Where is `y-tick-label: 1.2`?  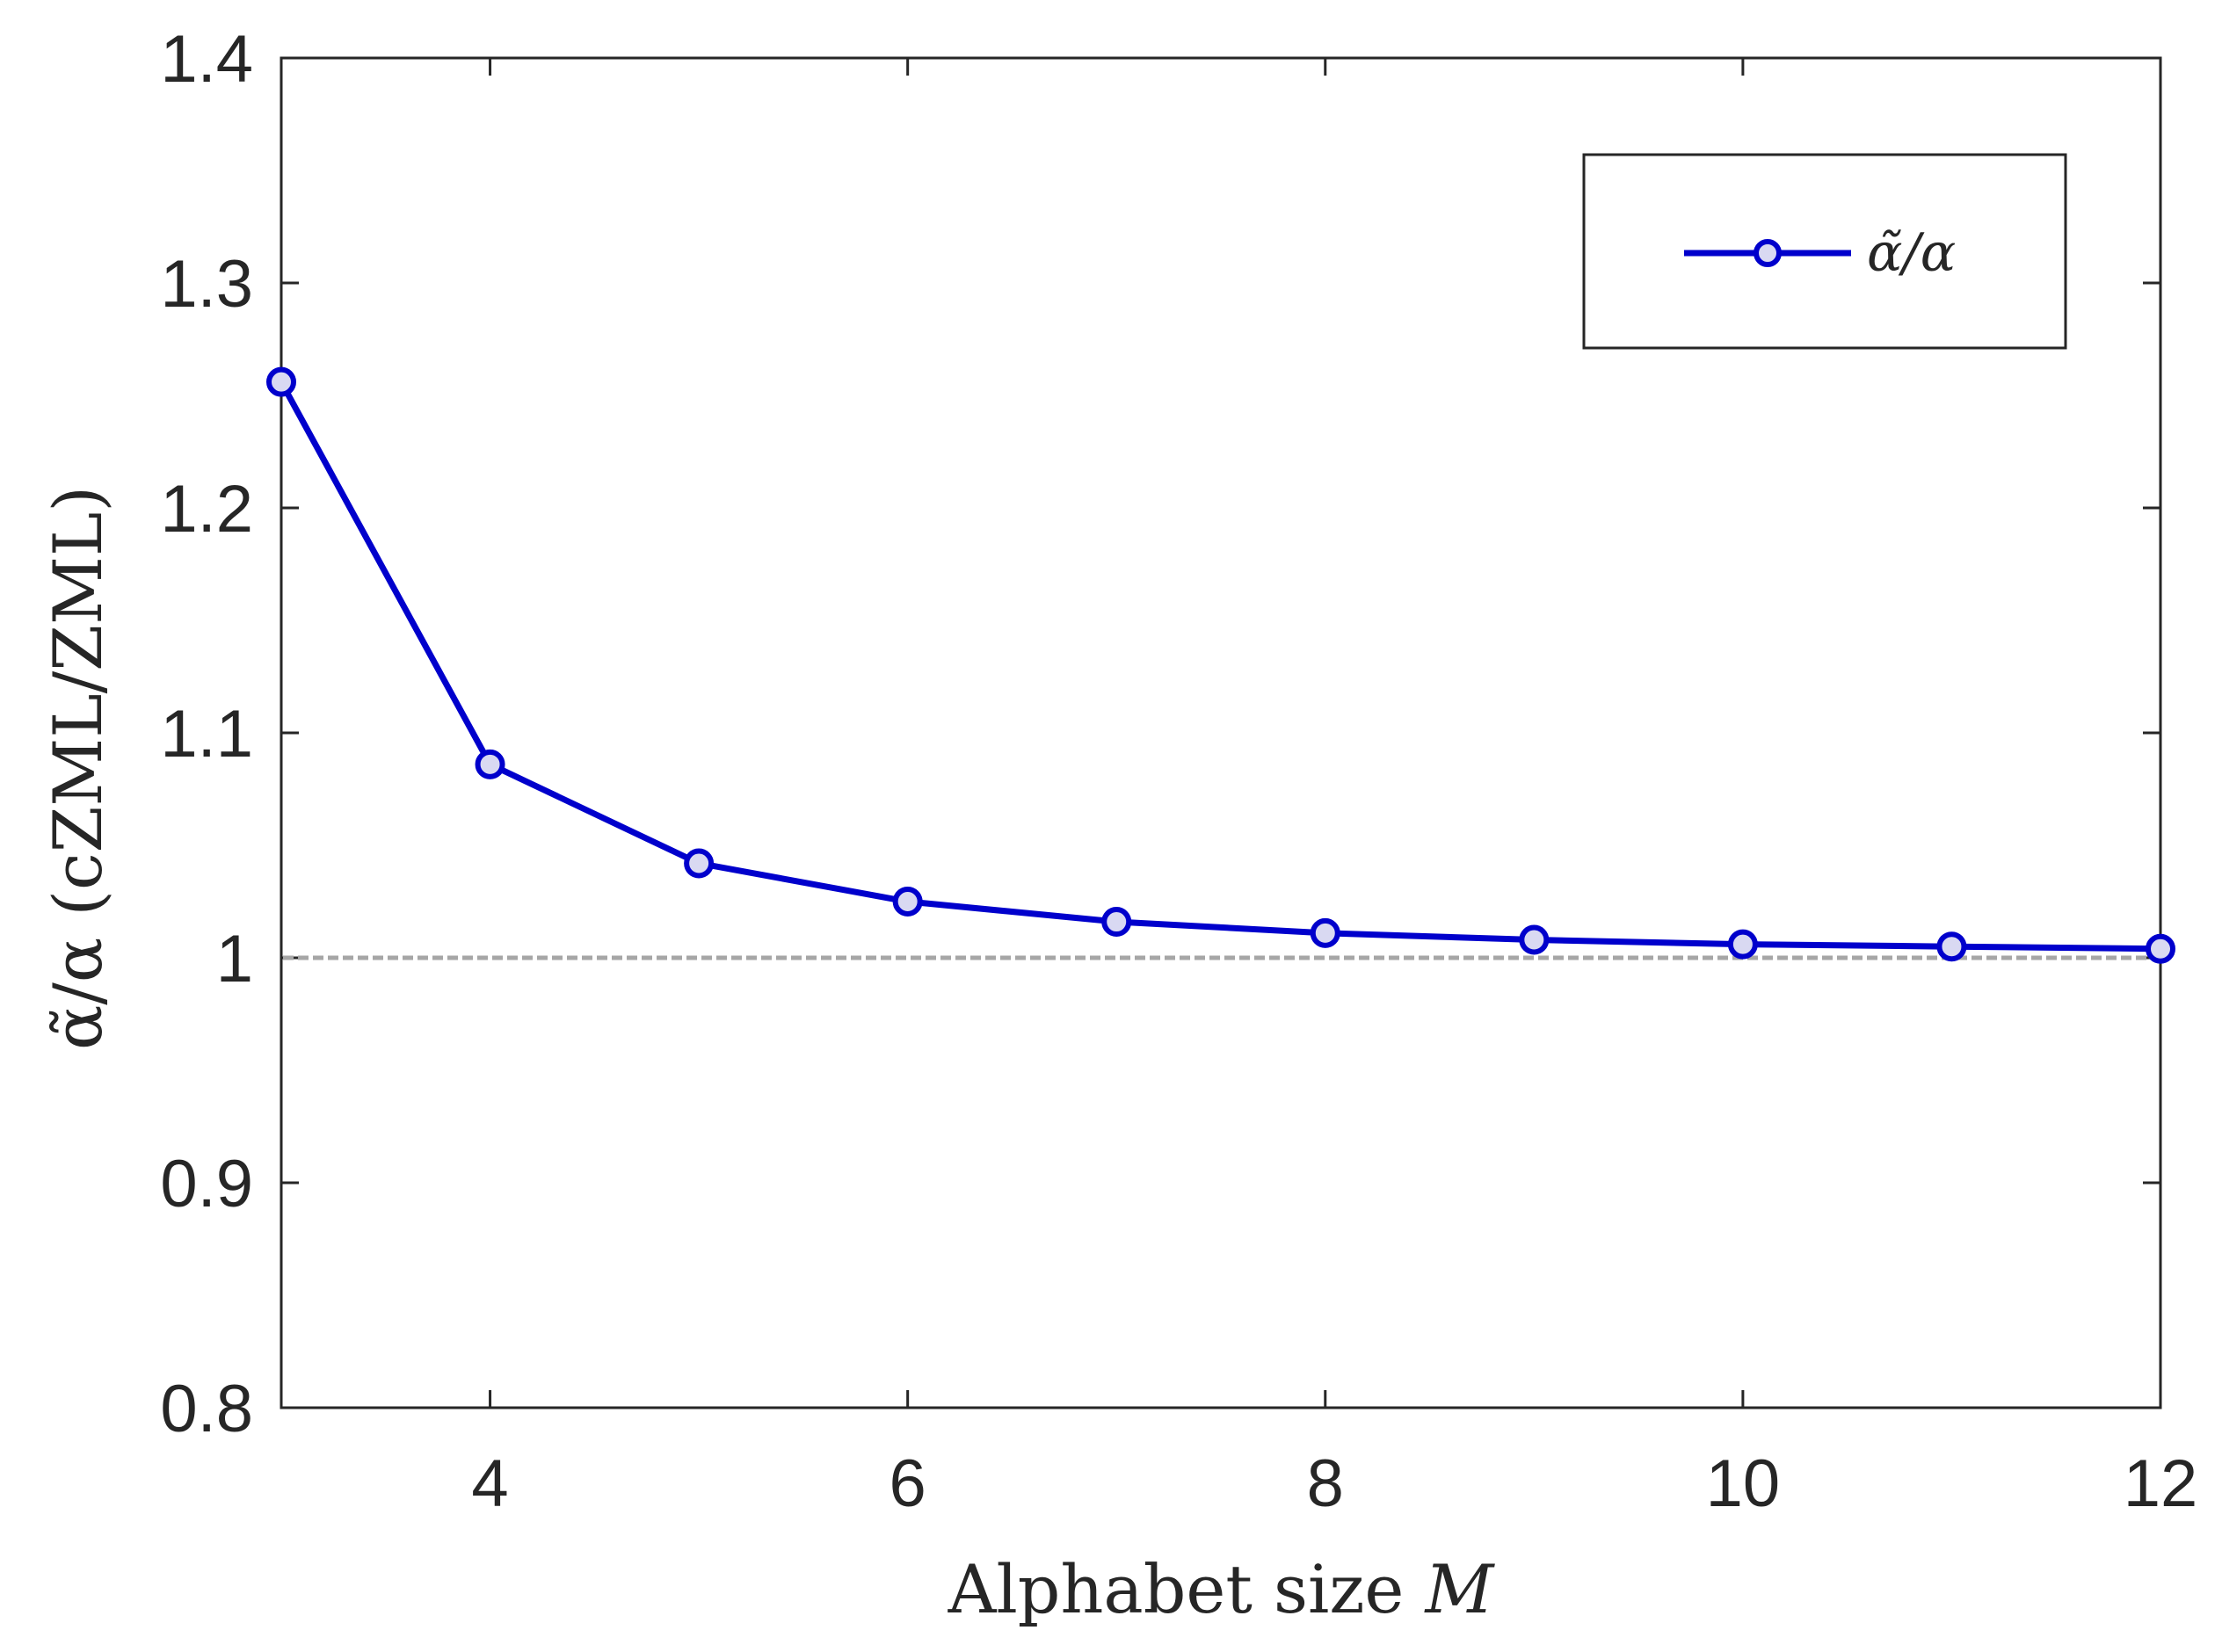
y-tick-label: 1.2 is located at coordinates (206, 509).